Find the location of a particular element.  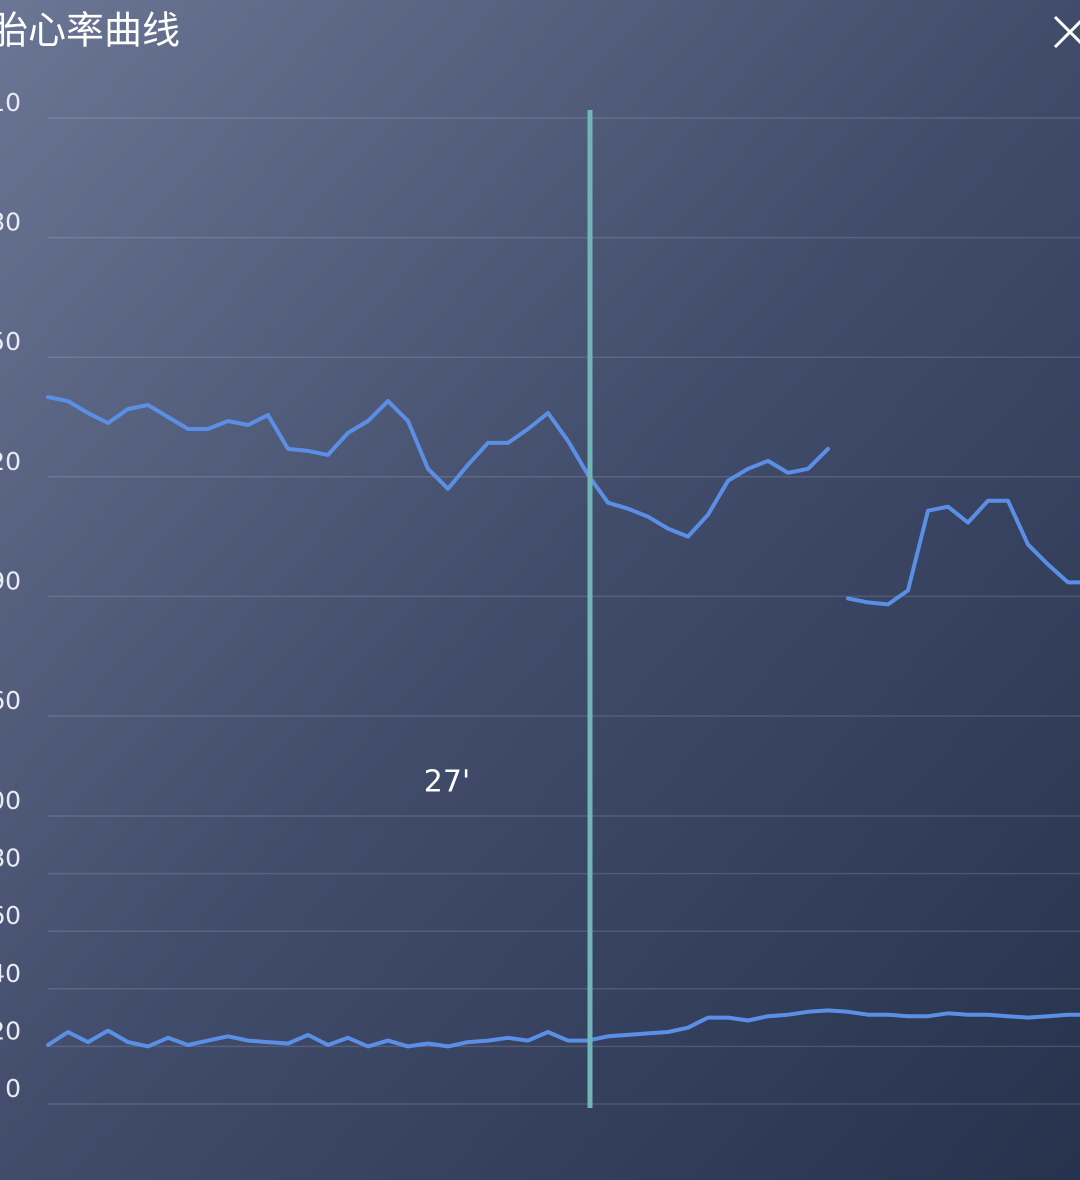

y-tick-label: 210 is located at coordinates (10, 102).